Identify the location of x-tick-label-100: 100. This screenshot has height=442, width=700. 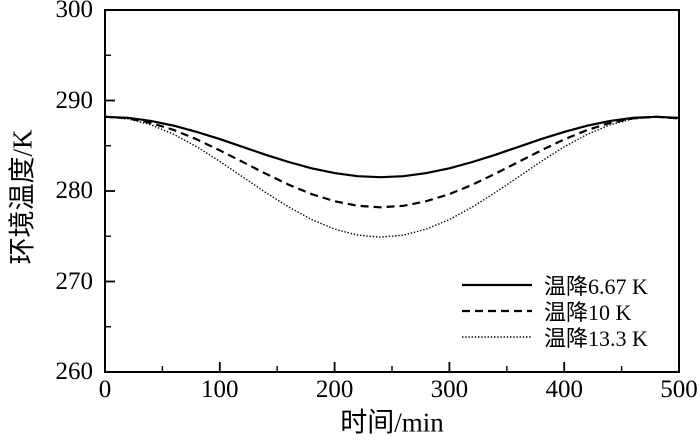
(220, 389).